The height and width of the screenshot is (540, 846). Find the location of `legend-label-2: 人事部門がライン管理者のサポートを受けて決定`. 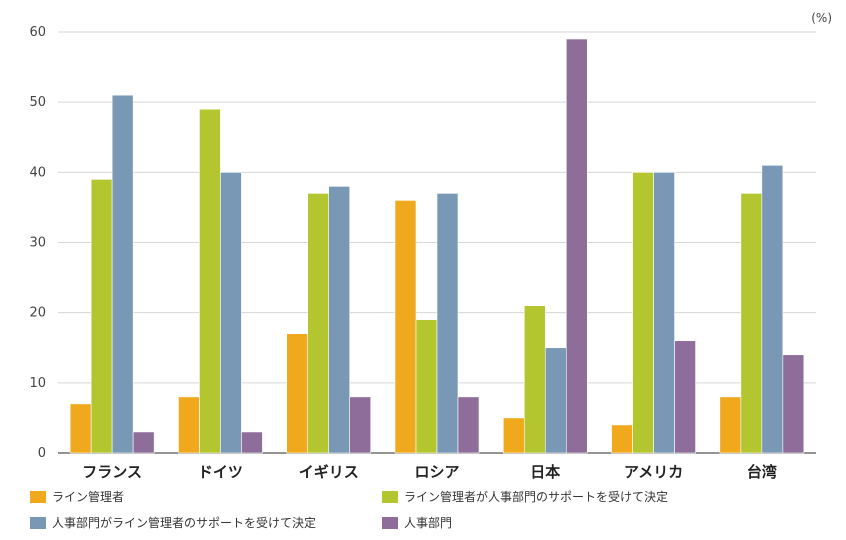

legend-label-2: 人事部門がライン管理者のサポートを受けて決定 is located at coordinates (184, 523).